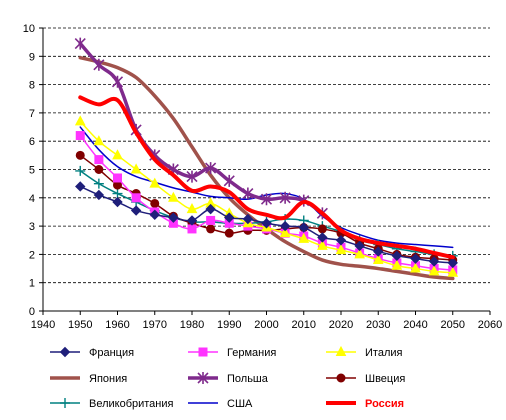 The width and height of the screenshot is (506, 420). What do you see at coordinates (229, 325) in the screenshot?
I see `x-tick-label: 1990` at bounding box center [229, 325].